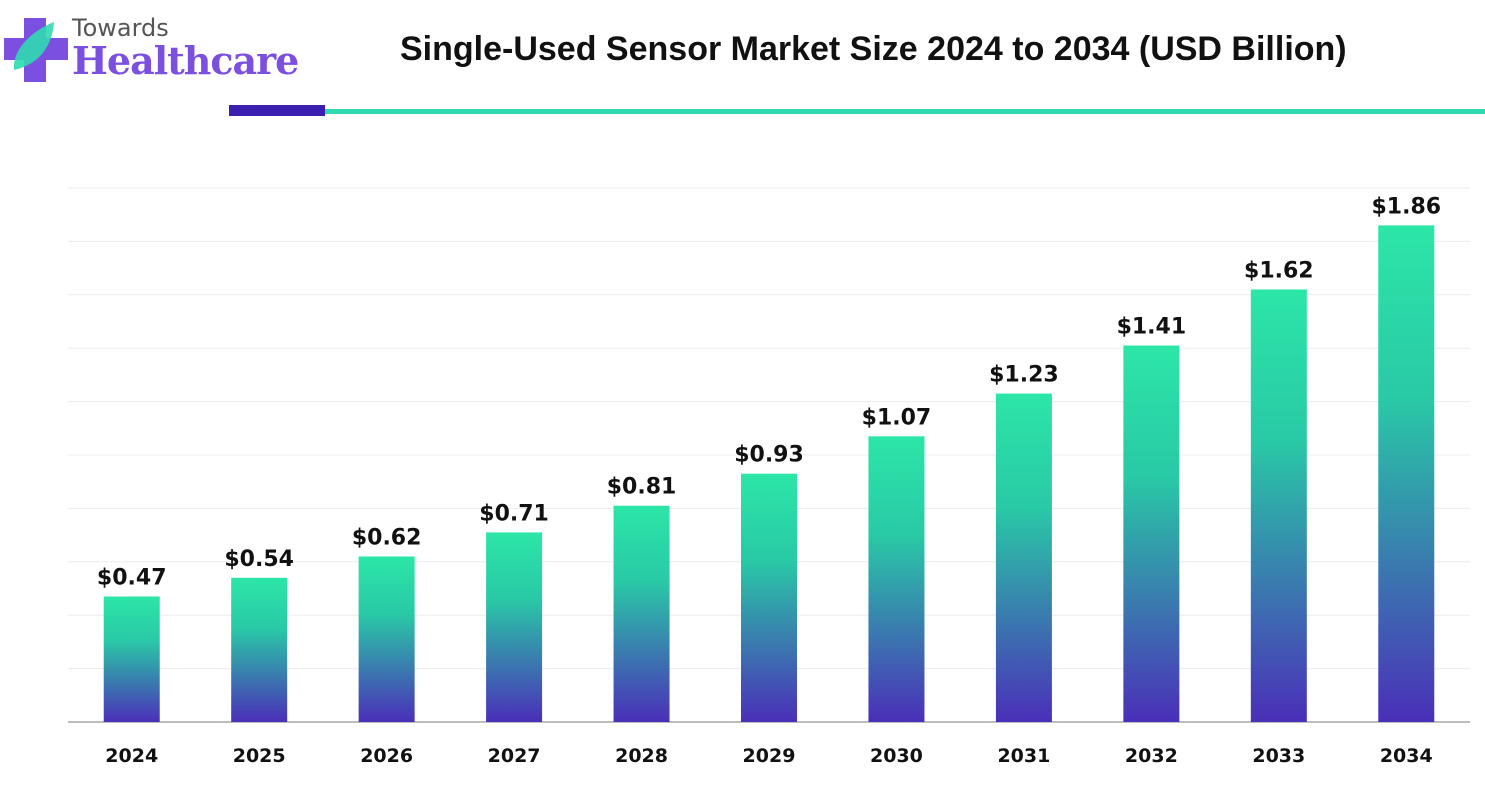 This screenshot has width=1485, height=787. I want to click on x-tick-2034: 2034, so click(1406, 756).